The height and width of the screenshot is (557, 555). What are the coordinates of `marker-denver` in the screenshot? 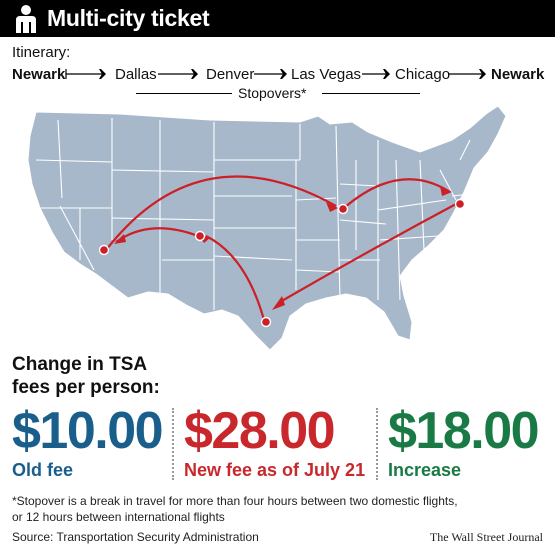 It's located at (200, 236).